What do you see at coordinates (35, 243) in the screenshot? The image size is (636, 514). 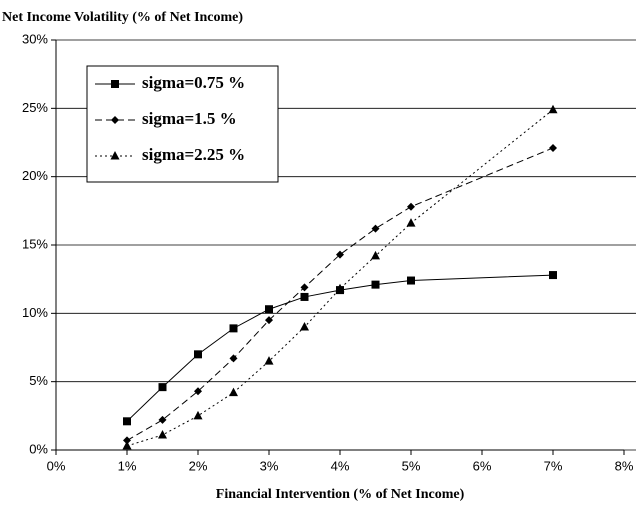 I see `y-tick-label: 15%` at bounding box center [35, 243].